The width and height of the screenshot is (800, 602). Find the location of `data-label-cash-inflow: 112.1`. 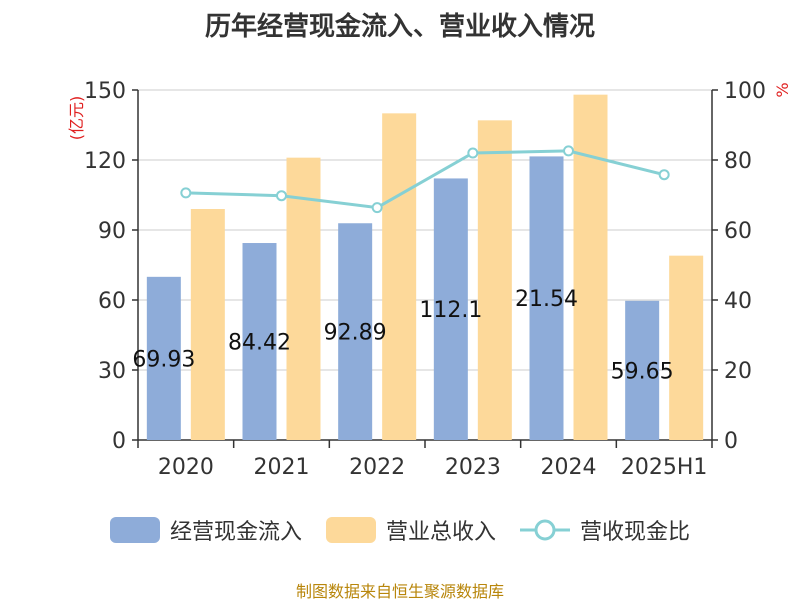

data-label-cash-inflow: 112.1 is located at coordinates (450, 310).